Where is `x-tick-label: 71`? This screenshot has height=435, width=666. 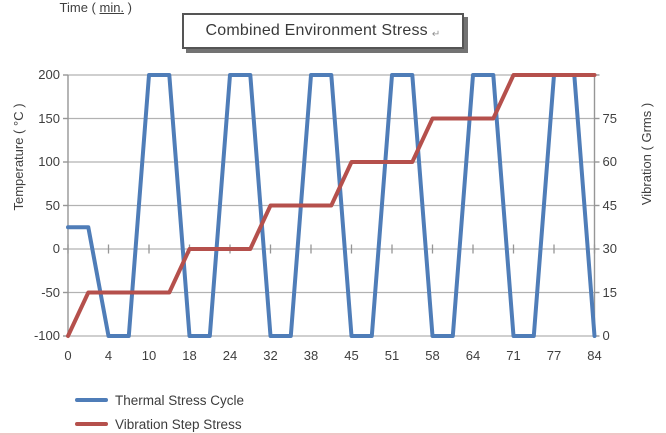 x-tick-label: 71 is located at coordinates (513, 355).